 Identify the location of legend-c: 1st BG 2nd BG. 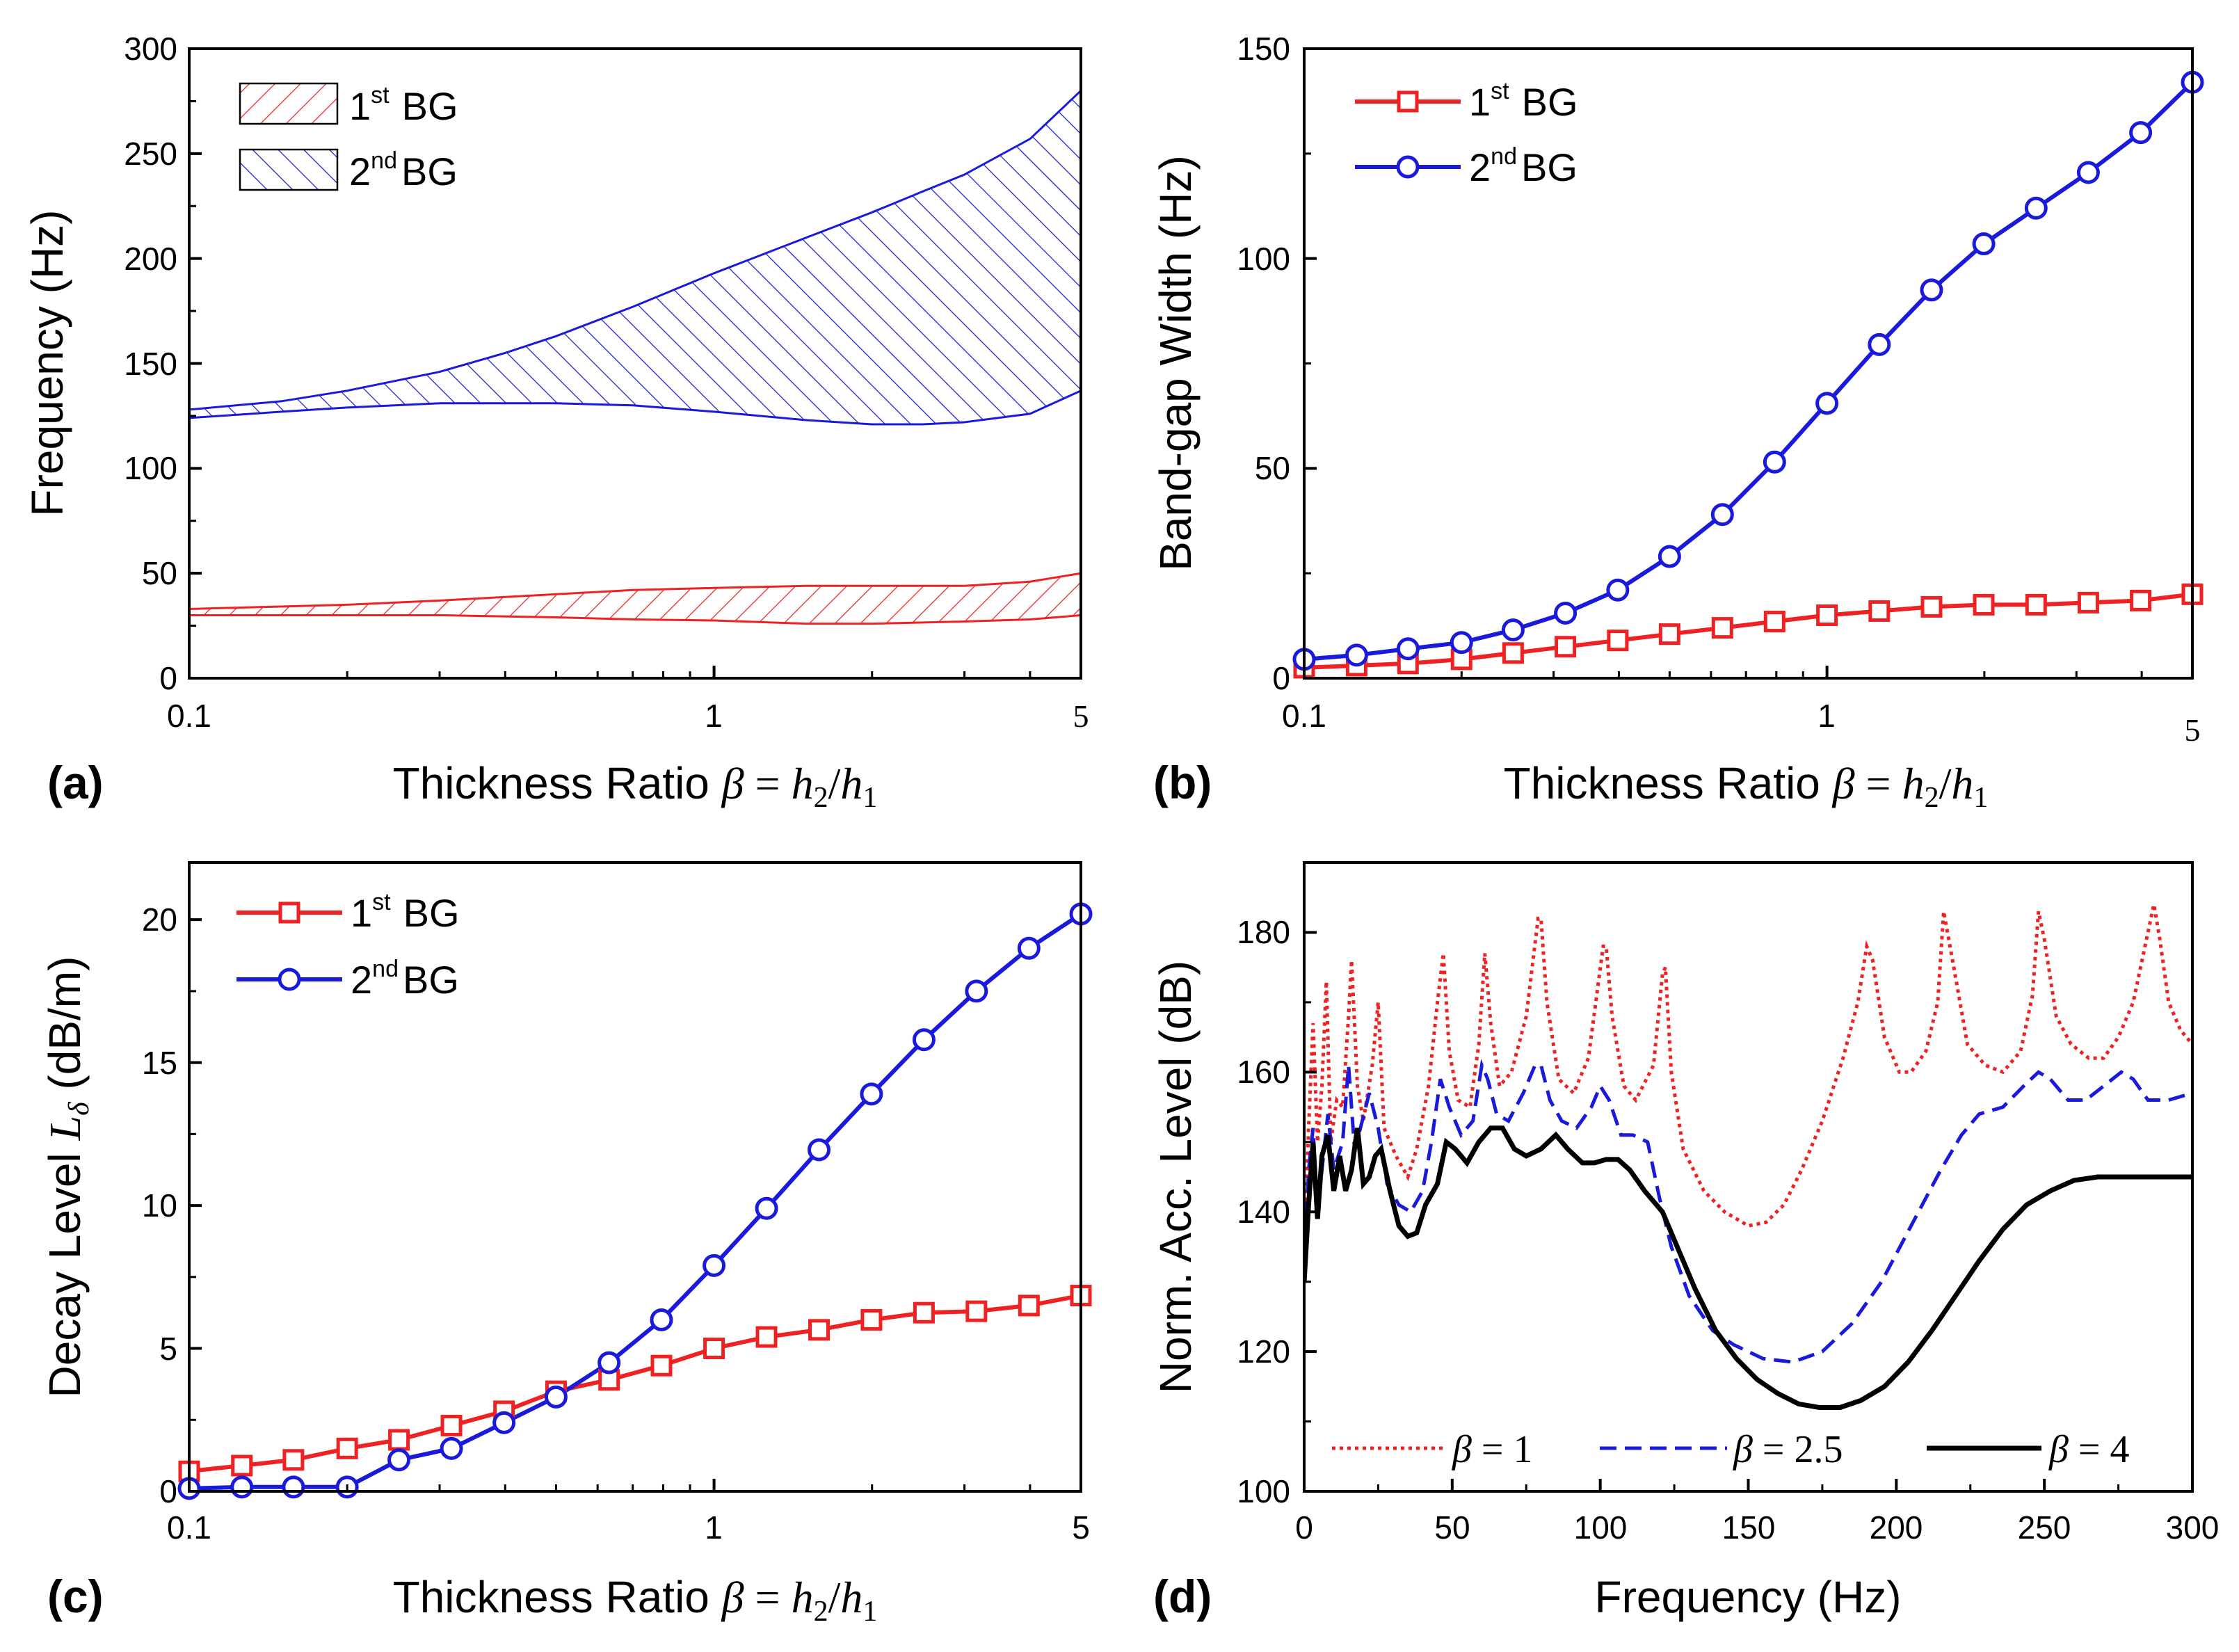
(348, 945).